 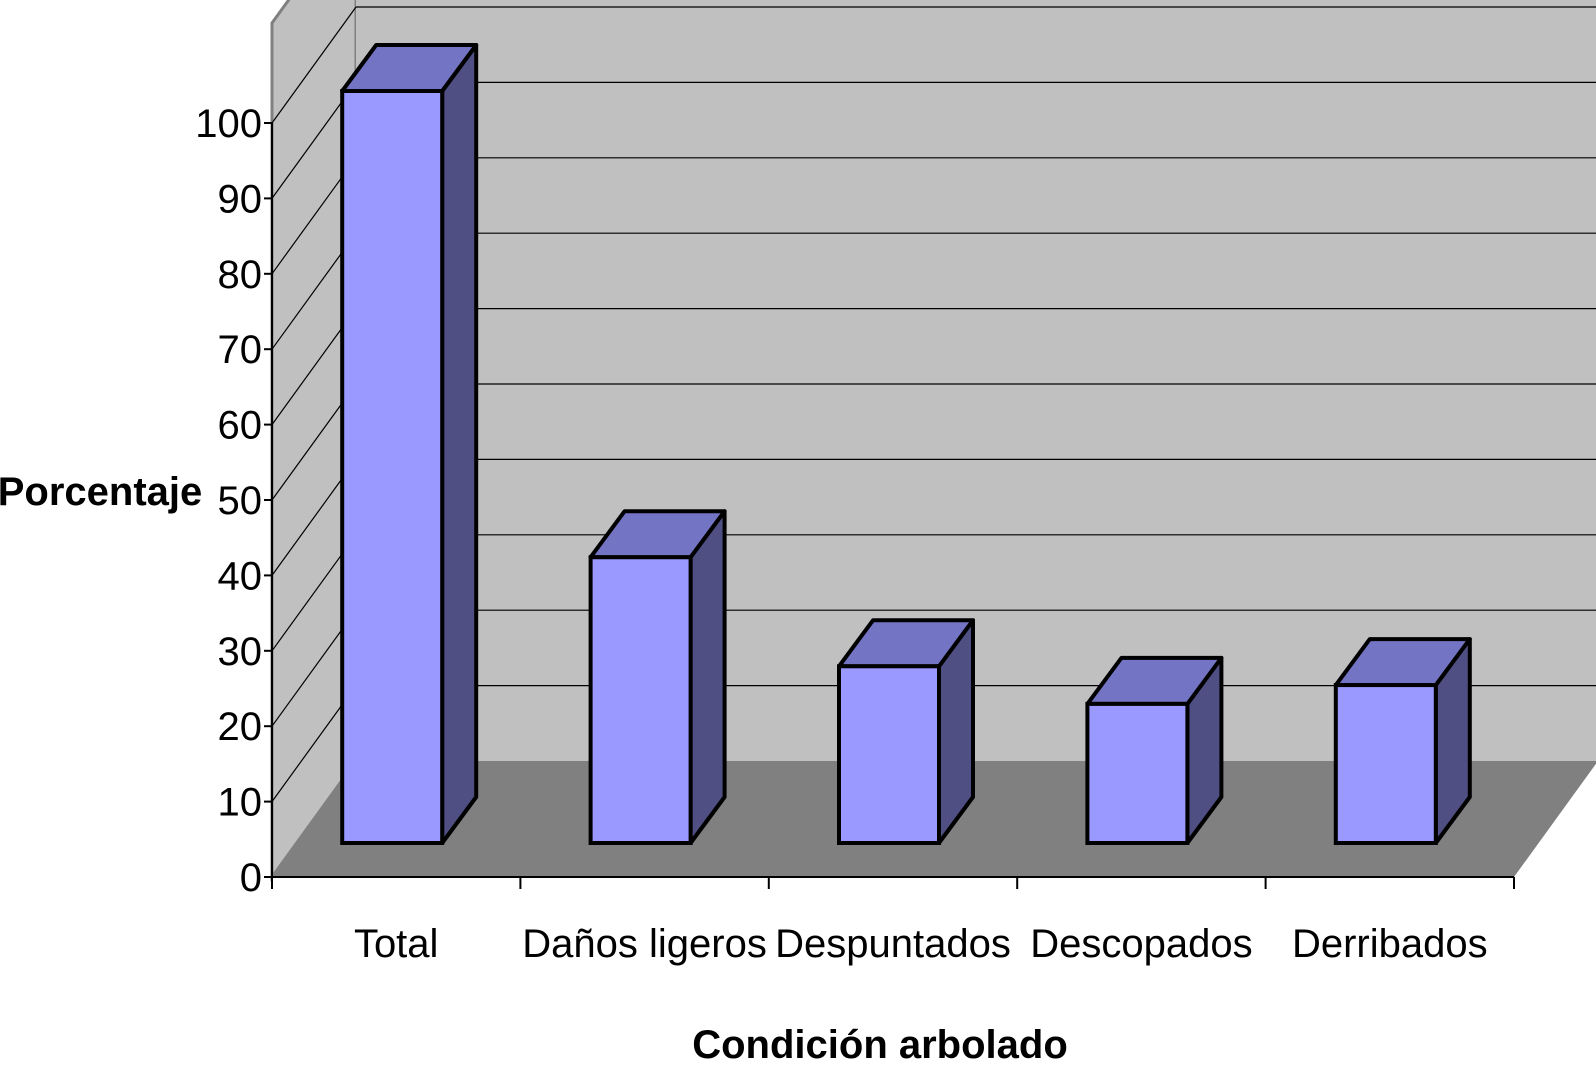 I want to click on y-tick-label: 90, so click(x=240, y=199).